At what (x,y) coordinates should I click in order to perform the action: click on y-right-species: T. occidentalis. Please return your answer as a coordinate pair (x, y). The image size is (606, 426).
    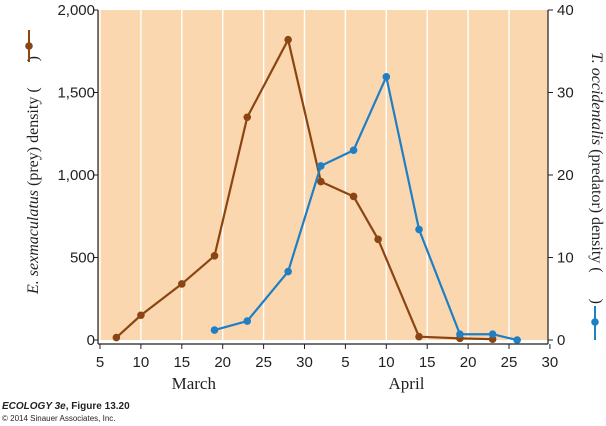
    Looking at the image, I should click on (596, 98).